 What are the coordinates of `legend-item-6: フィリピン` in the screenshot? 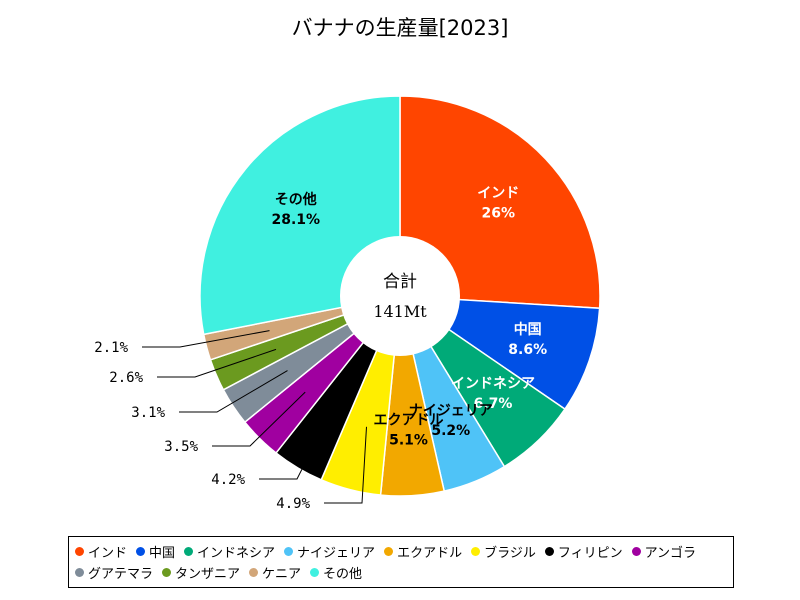 It's located at (583, 551).